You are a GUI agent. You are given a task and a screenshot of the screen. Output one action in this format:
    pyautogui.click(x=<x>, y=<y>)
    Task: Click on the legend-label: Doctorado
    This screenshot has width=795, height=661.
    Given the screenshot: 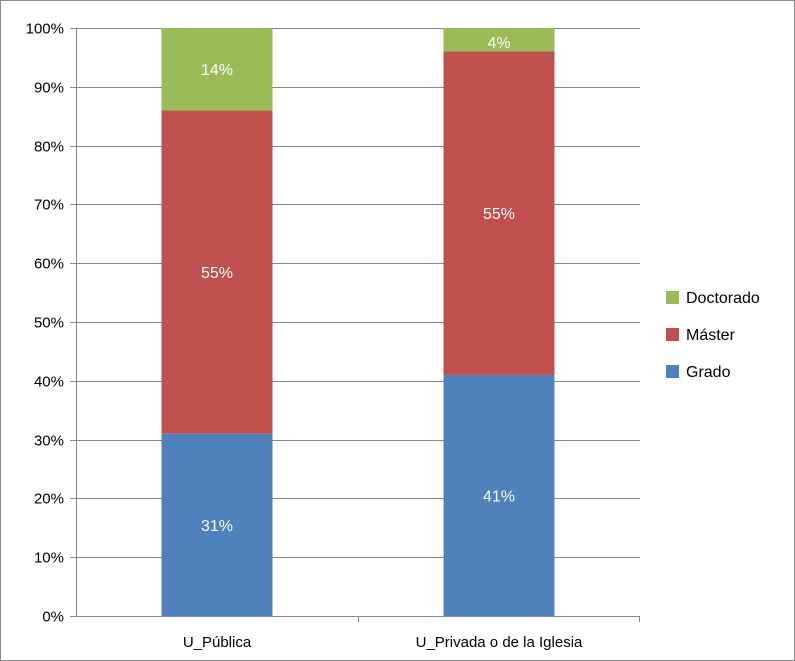 What is the action you would take?
    pyautogui.click(x=723, y=298)
    